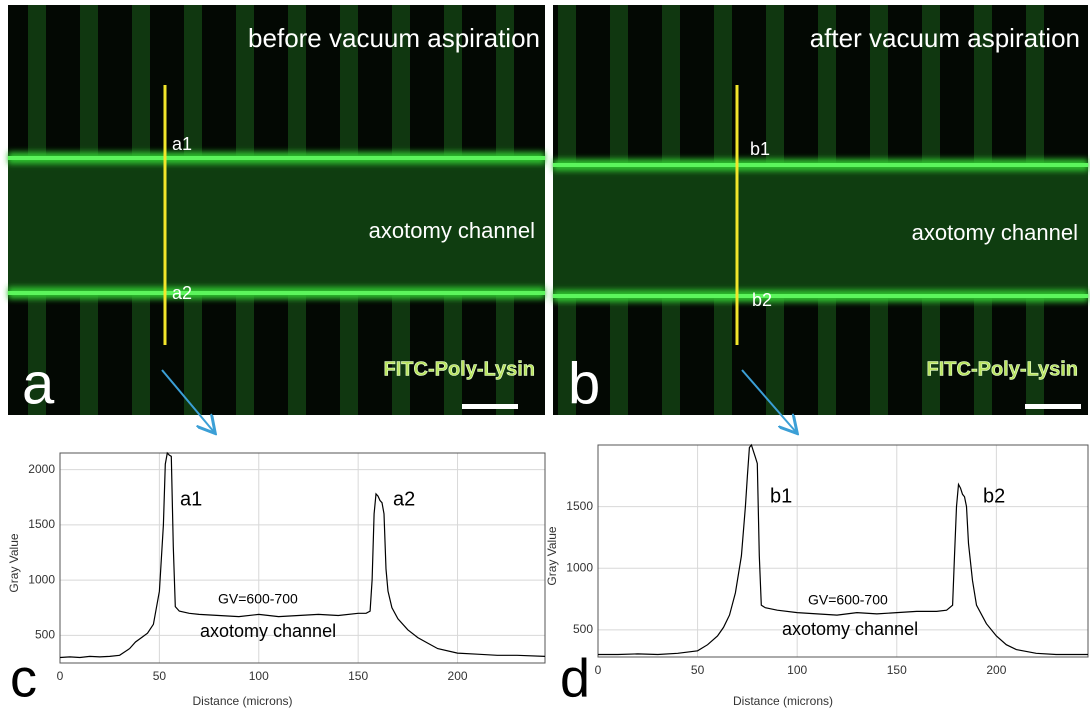 The image size is (1090, 713). Describe the element at coordinates (762, 300) in the screenshot. I see `point-label: b2` at that location.